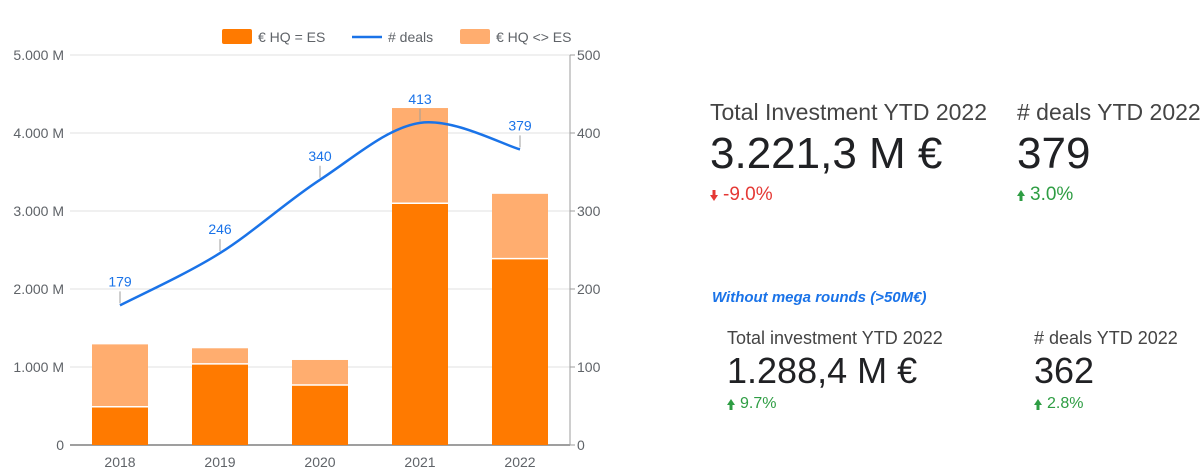  Describe the element at coordinates (120, 281) in the screenshot. I see `data-label: 179` at that location.